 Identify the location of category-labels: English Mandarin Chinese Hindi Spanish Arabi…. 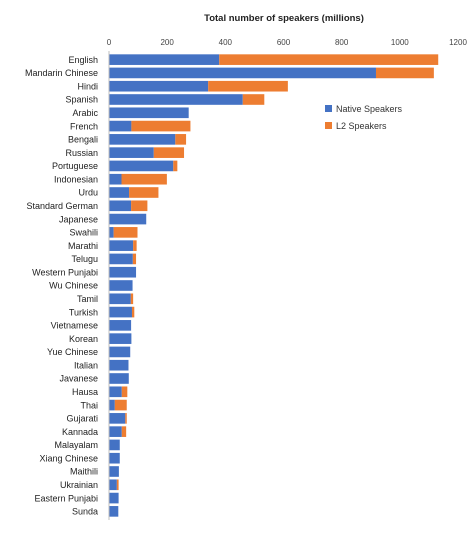
(62, 286).